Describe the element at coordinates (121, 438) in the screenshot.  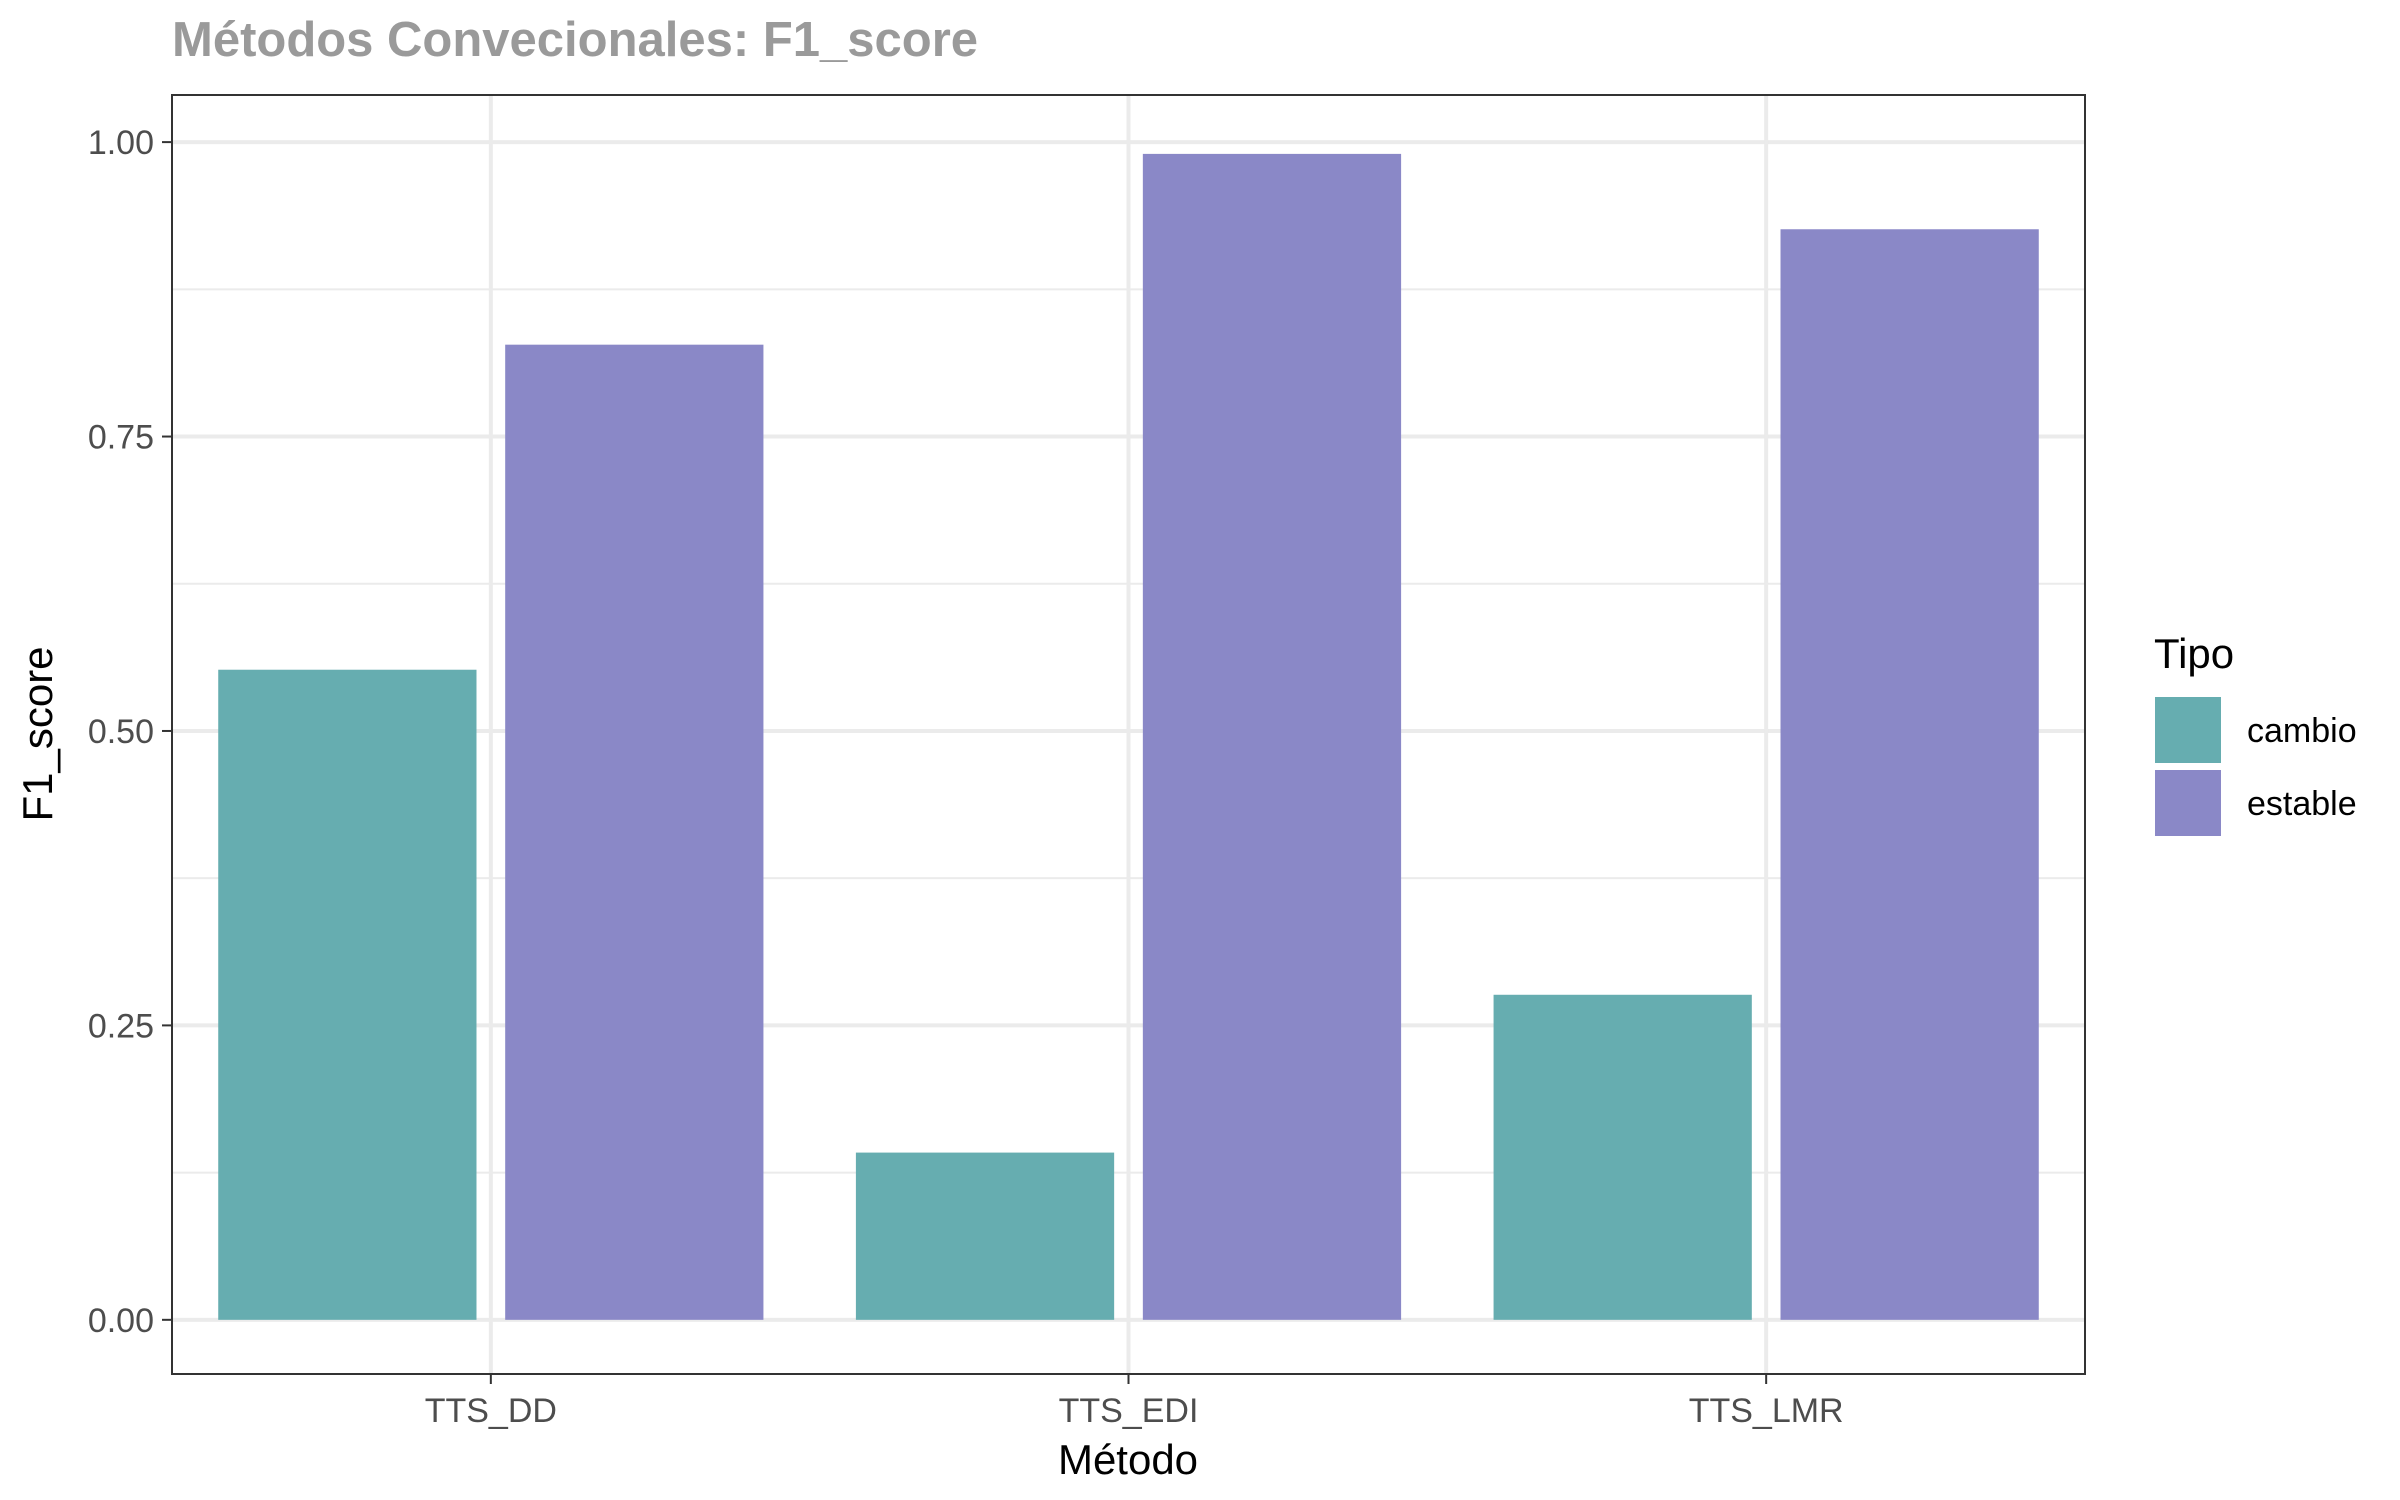
I see `y-tick-label: 0.75` at that location.